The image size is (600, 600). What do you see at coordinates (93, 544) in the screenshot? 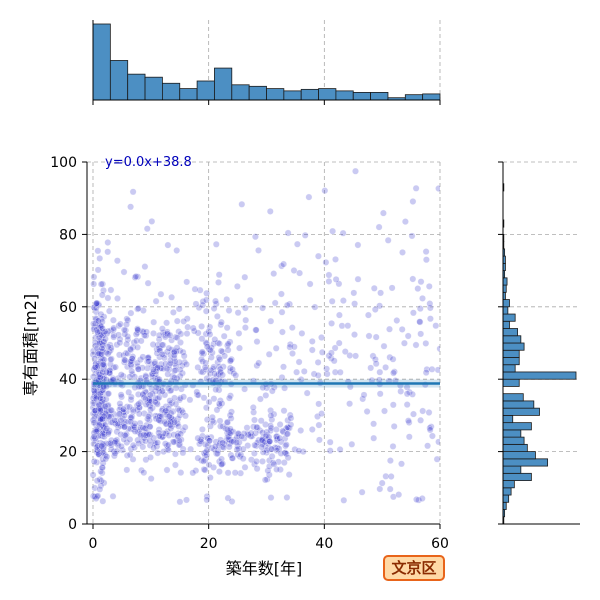
I see `x-tick-label: 0` at bounding box center [93, 544].